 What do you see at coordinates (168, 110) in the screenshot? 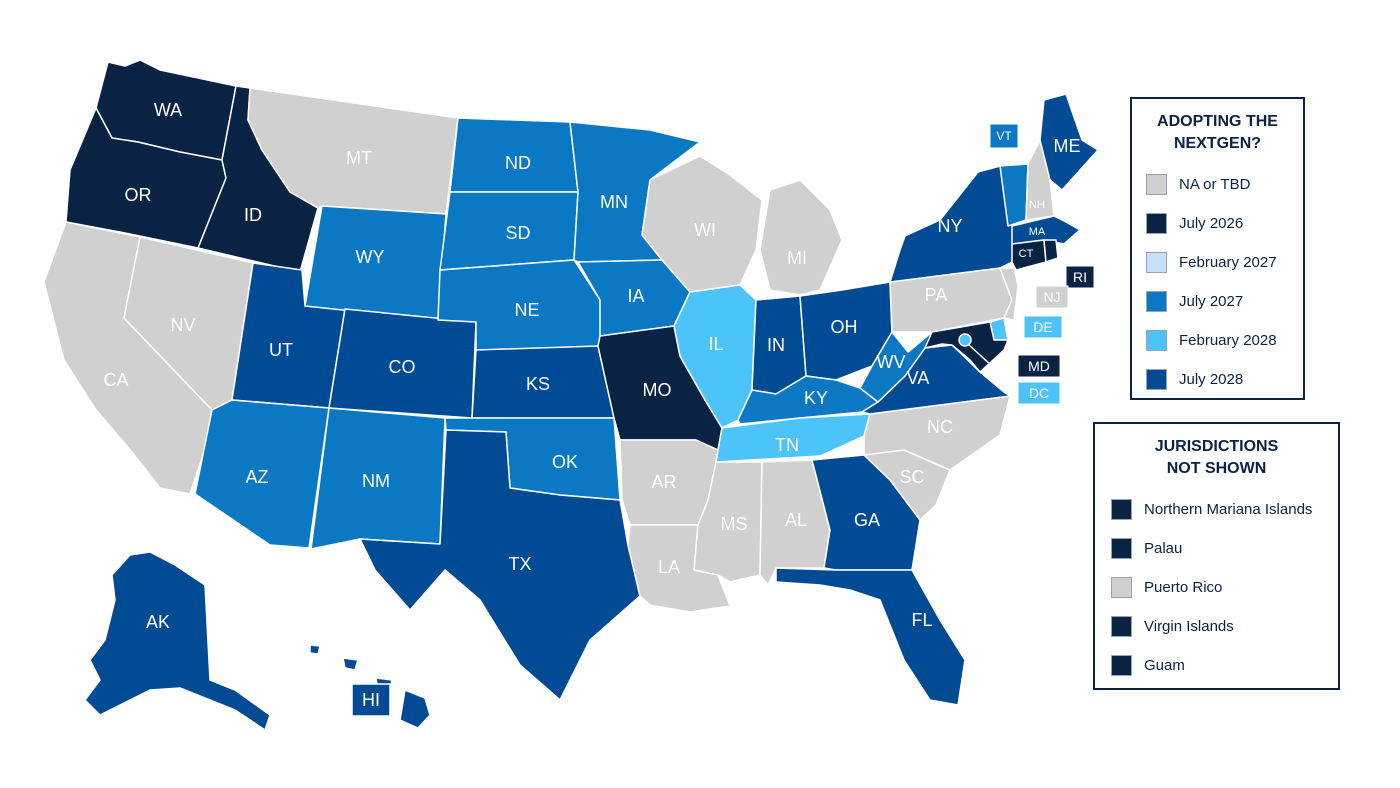
I see `label-WA: WA` at bounding box center [168, 110].